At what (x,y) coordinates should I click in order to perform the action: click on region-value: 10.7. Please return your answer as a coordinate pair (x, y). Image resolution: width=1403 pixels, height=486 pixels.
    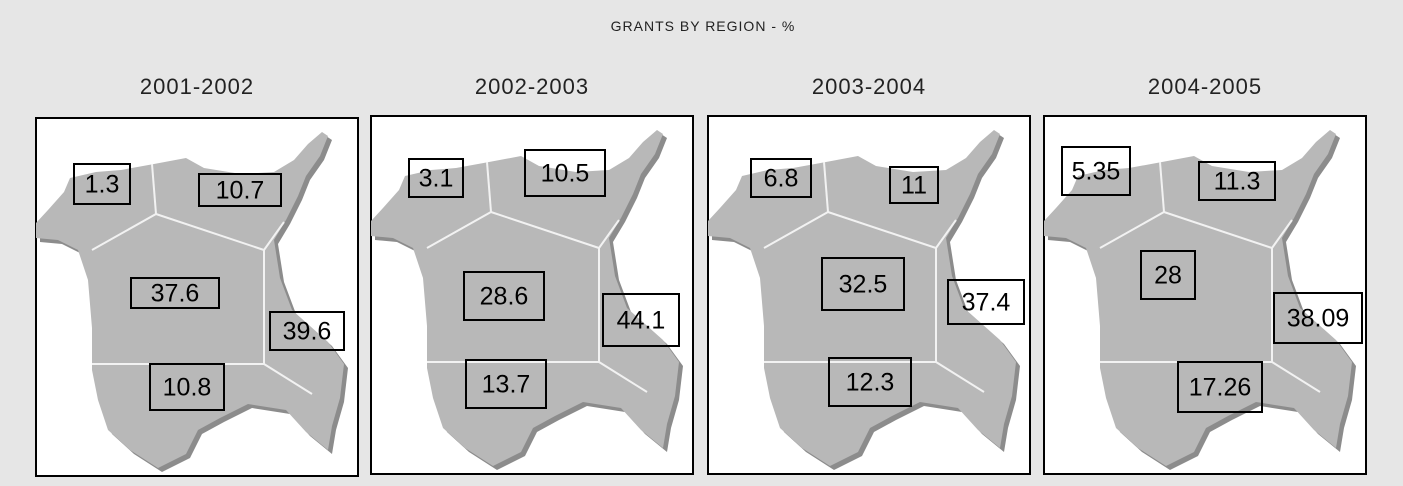
    Looking at the image, I should click on (240, 191).